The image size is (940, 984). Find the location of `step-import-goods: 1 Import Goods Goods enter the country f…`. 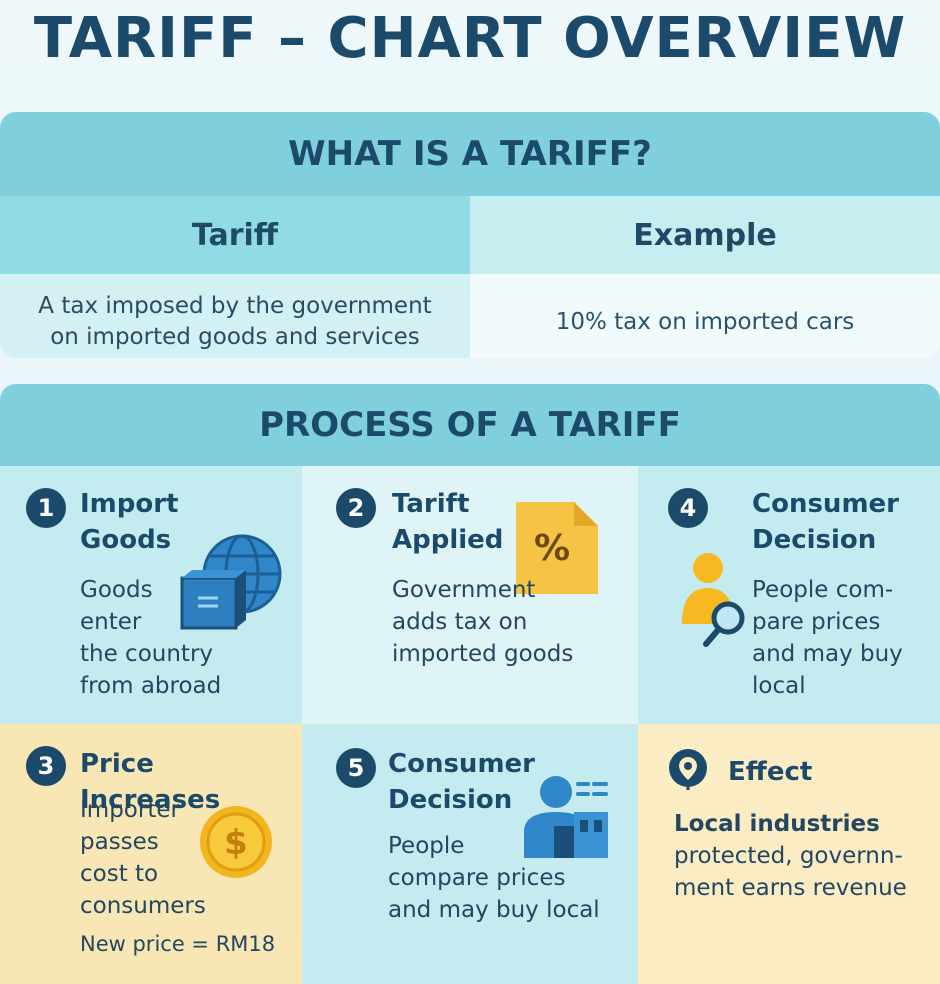

step-import-goods: 1 Import Goods Goods enter the country f… is located at coordinates (151, 595).